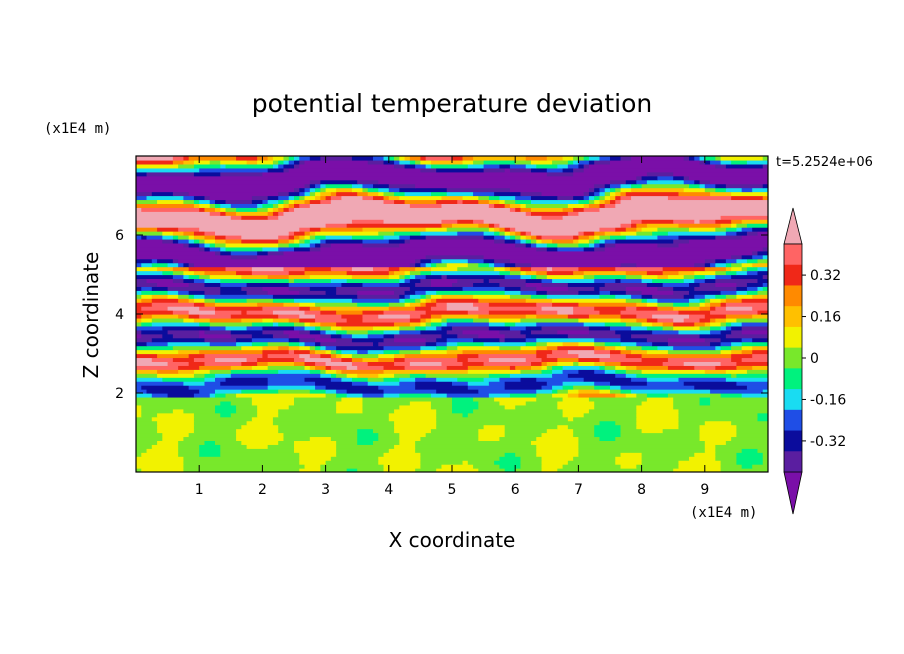  What do you see at coordinates (723, 513) in the screenshot?
I see `x-unit-label: (x1E4 m)` at bounding box center [723, 513].